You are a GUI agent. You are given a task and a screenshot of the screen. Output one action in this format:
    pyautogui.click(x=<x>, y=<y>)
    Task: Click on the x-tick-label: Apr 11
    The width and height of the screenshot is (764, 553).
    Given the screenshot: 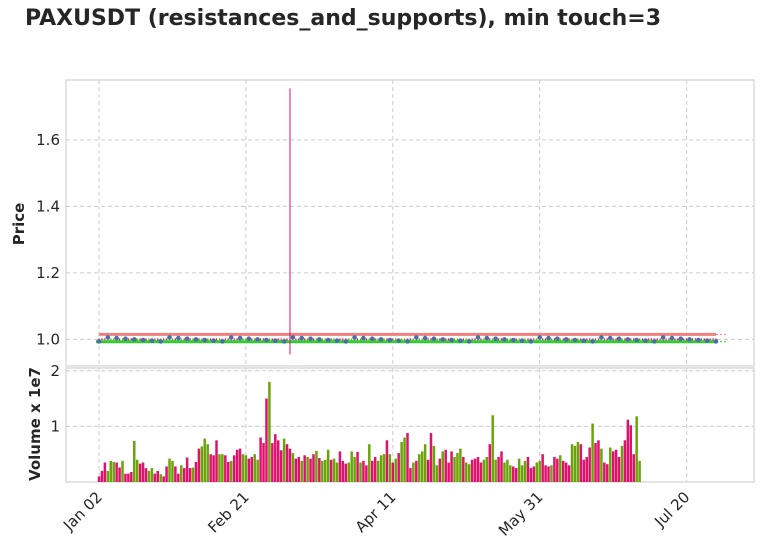 What is the action you would take?
    pyautogui.click(x=376, y=512)
    